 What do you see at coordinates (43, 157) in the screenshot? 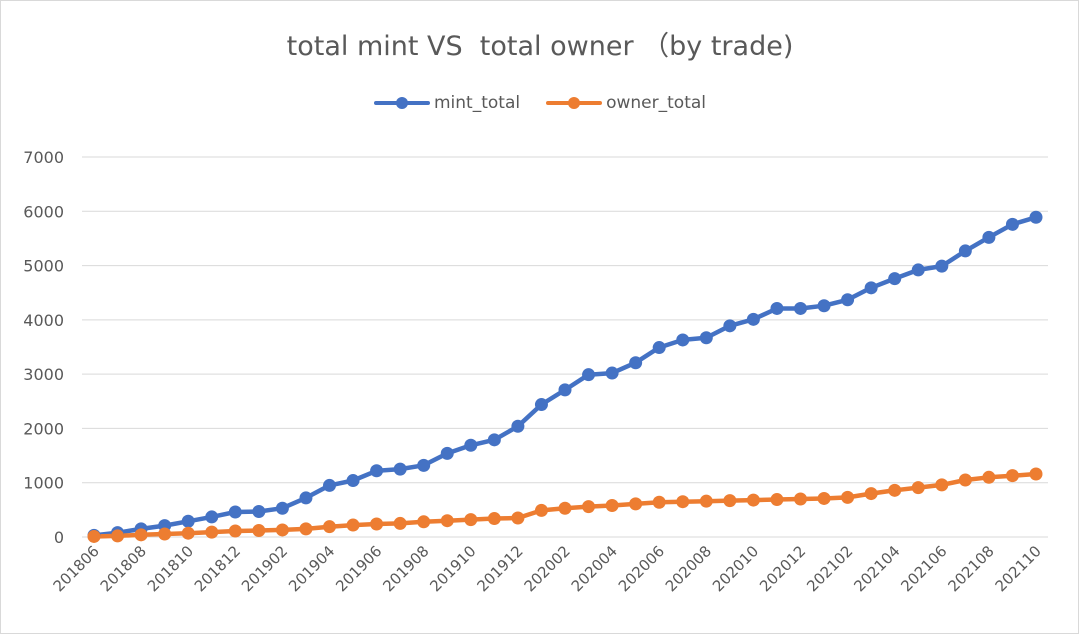
I see `y-tick-label: 7000` at bounding box center [43, 157].